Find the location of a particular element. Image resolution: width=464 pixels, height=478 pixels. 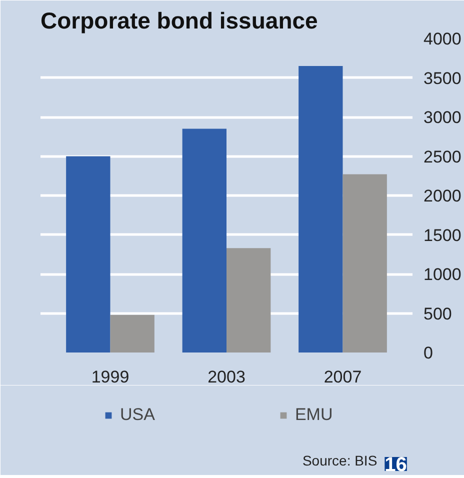

y-tick-label: 0 is located at coordinates (428, 353).